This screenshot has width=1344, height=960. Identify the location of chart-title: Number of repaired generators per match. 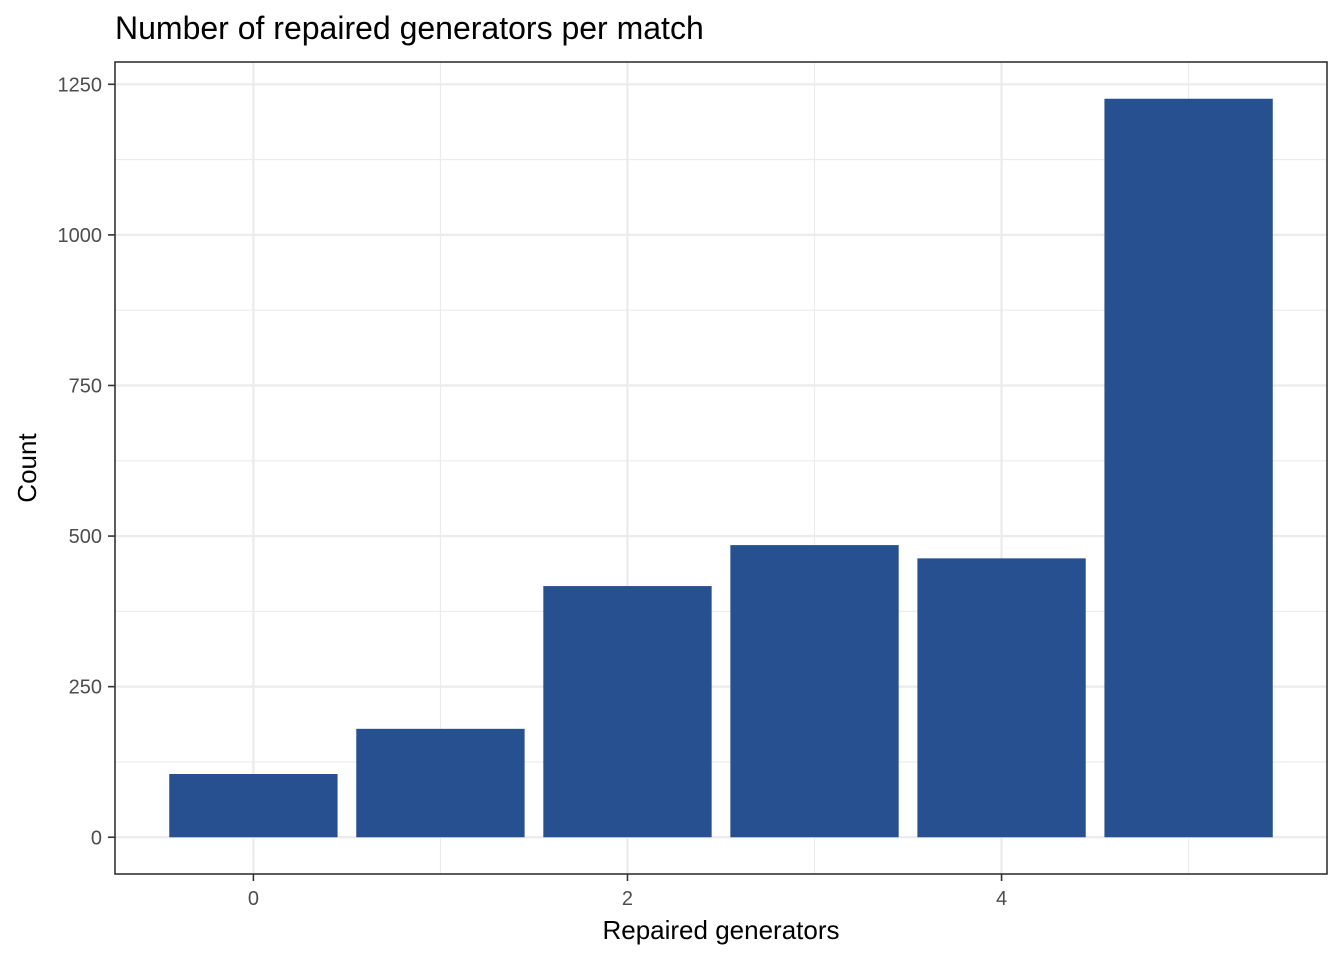
(409, 28).